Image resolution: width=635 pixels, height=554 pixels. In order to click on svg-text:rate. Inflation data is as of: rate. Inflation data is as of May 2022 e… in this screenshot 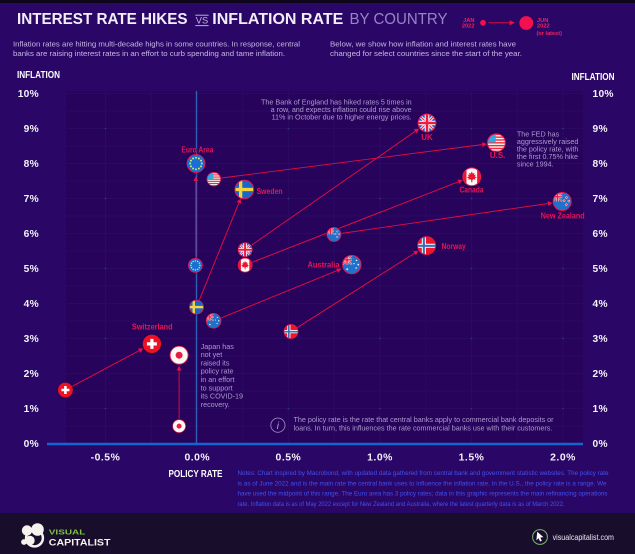, I will do `click(401, 504)`.